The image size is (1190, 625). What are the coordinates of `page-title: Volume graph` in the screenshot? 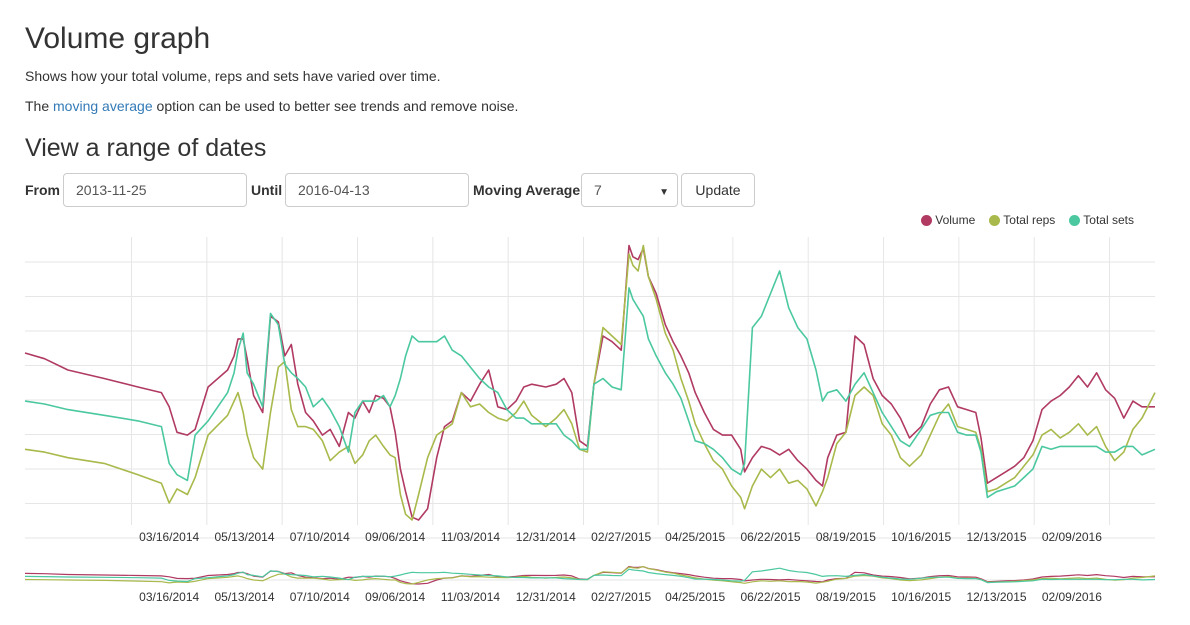 It's located at (118, 38).